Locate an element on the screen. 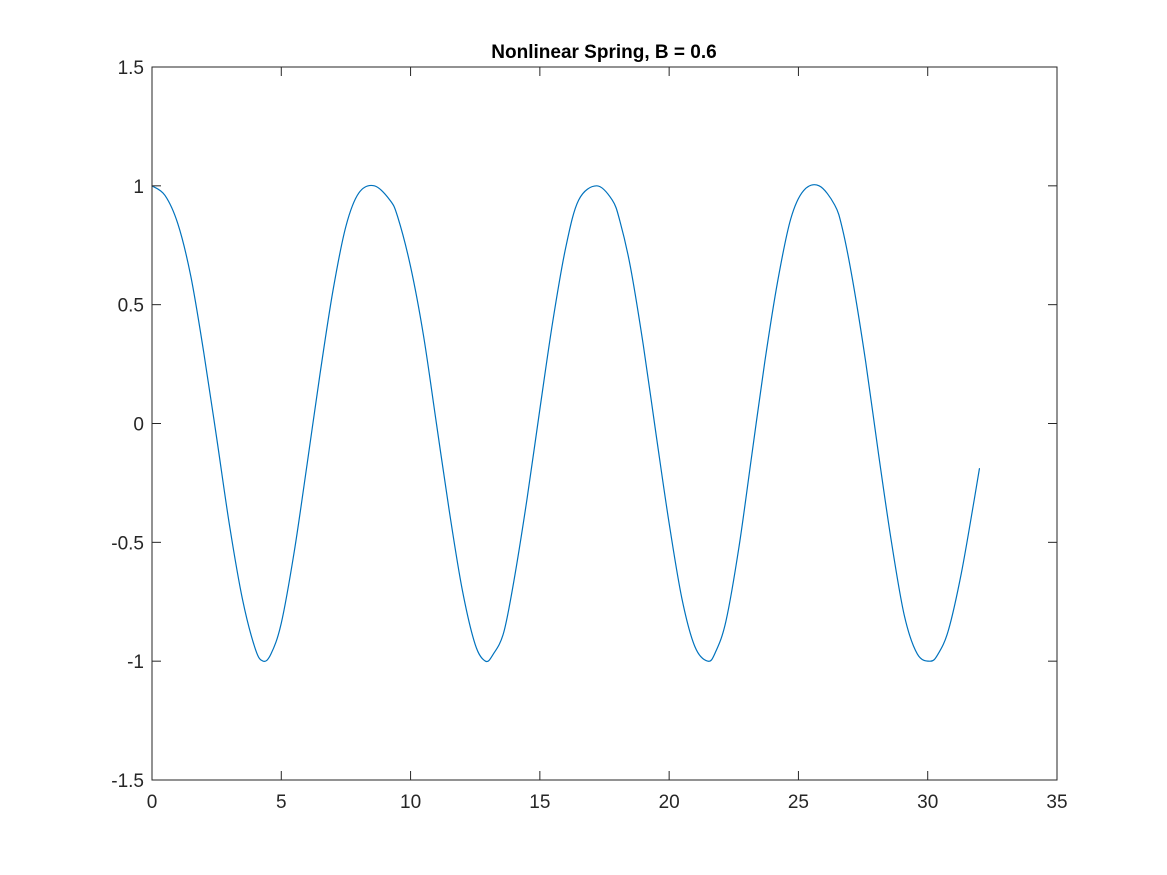 The width and height of the screenshot is (1167, 875). x-tick-label: 0 is located at coordinates (152, 802).